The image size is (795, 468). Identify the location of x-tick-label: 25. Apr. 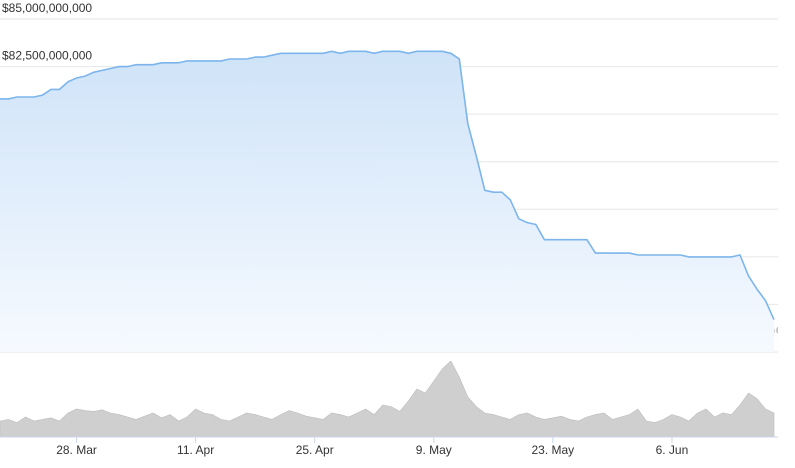
(315, 450).